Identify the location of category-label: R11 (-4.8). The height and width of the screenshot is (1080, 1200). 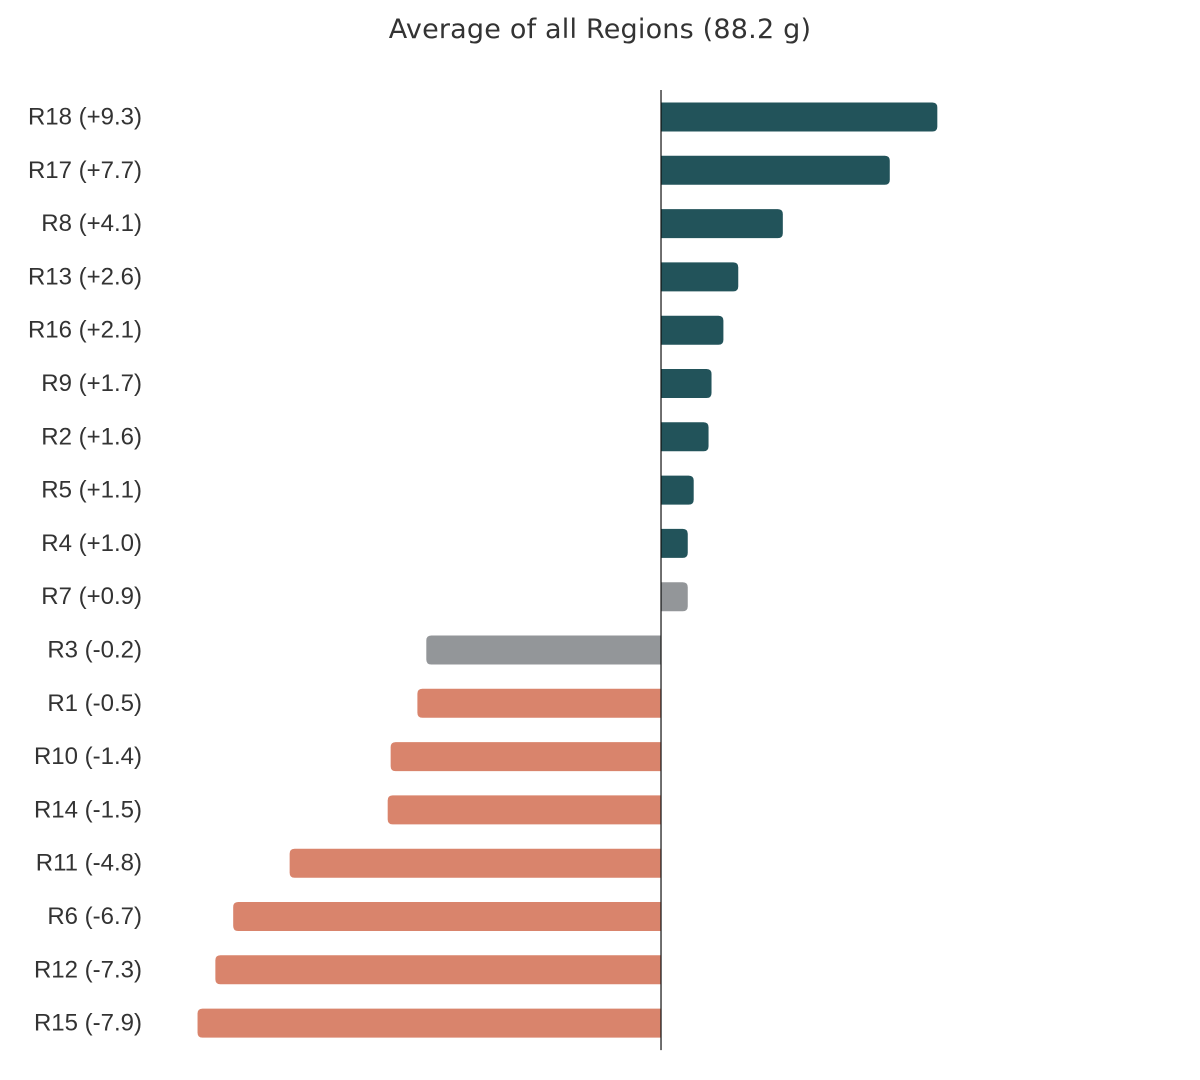
(89, 863).